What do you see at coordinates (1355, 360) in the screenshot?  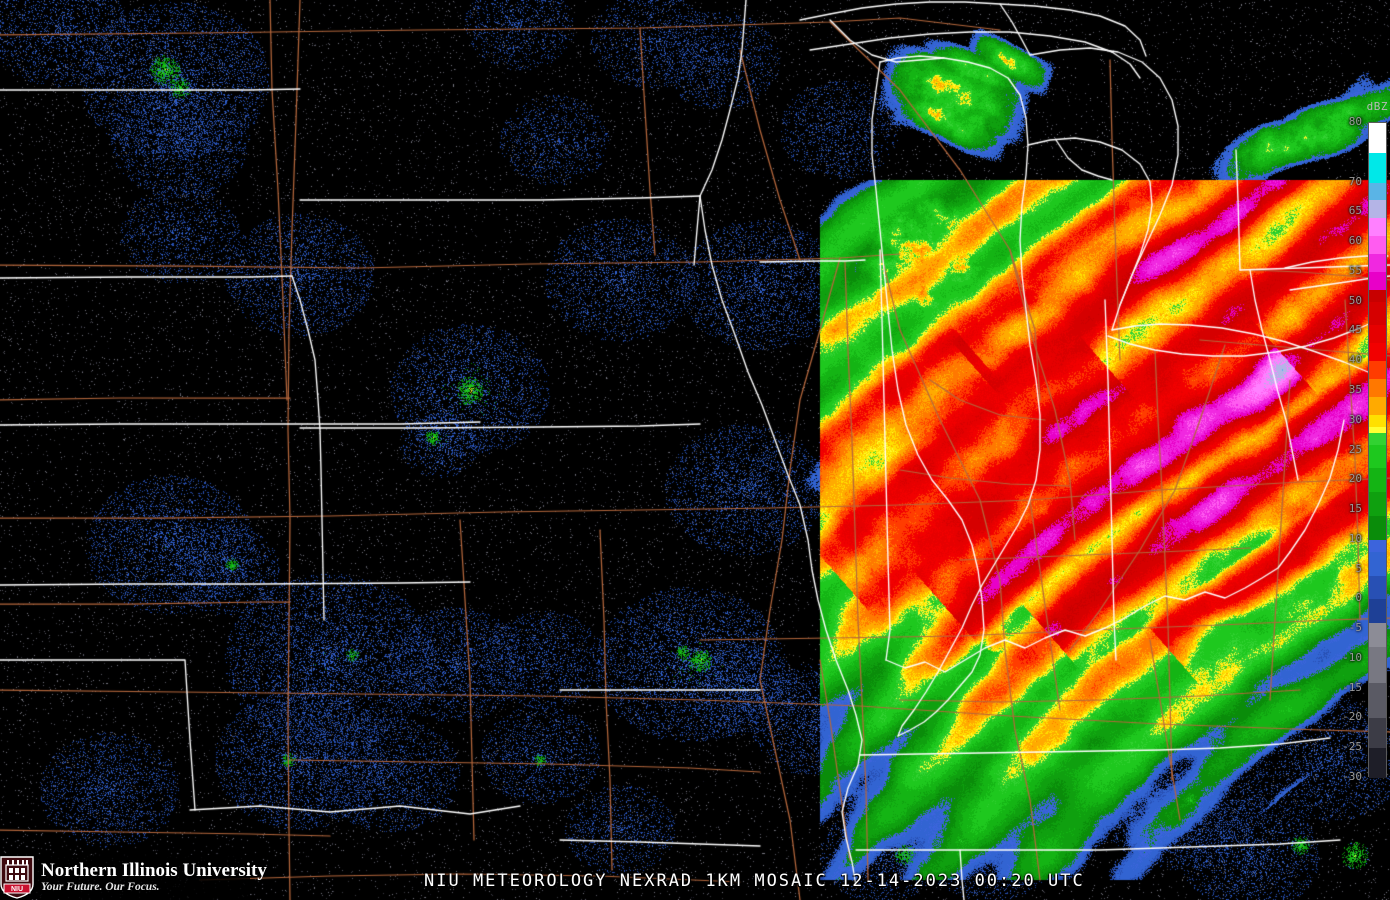 I see `colorbar-tick: 40` at bounding box center [1355, 360].